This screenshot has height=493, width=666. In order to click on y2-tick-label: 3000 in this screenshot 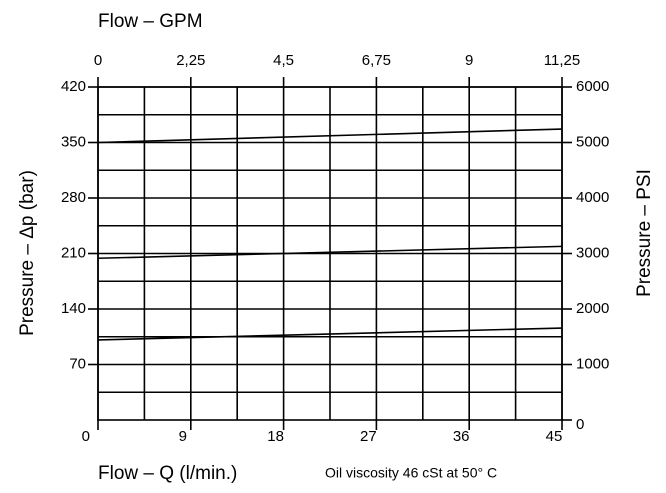, I will do `click(592, 252)`.